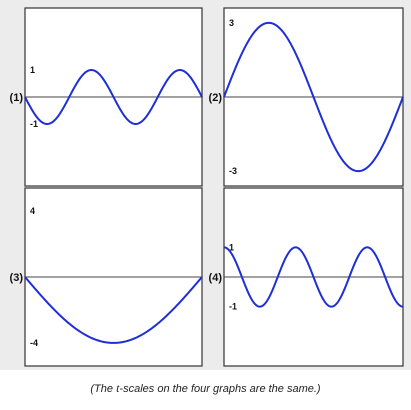 The image size is (411, 410). Describe the element at coordinates (216, 278) in the screenshot. I see `graph-label-4: (4)` at that location.